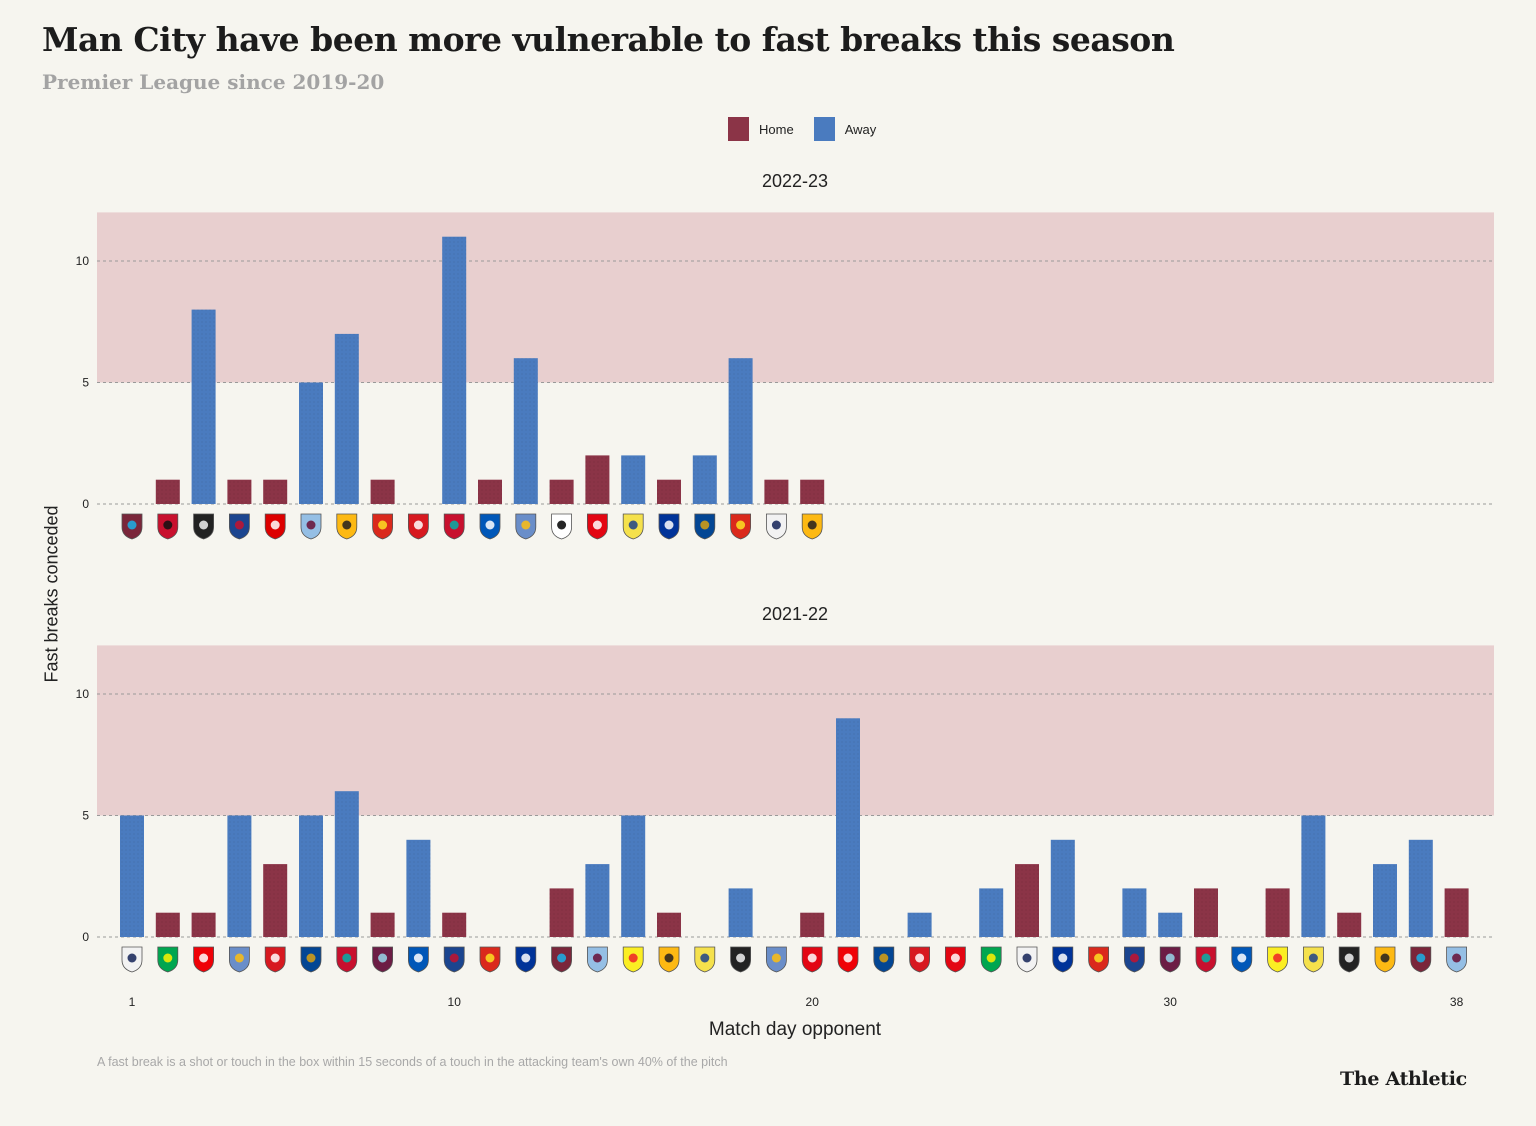 This screenshot has height=1126, width=1536. I want to click on panel-title: 2022-23, so click(795, 181).